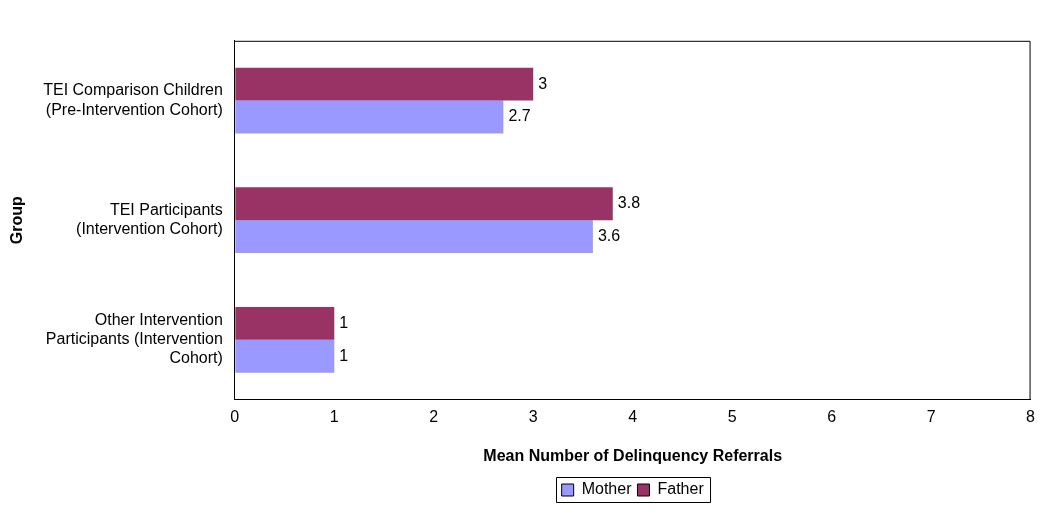 The image size is (1043, 518). What do you see at coordinates (434, 416) in the screenshot?
I see `x-tick-label: 2` at bounding box center [434, 416].